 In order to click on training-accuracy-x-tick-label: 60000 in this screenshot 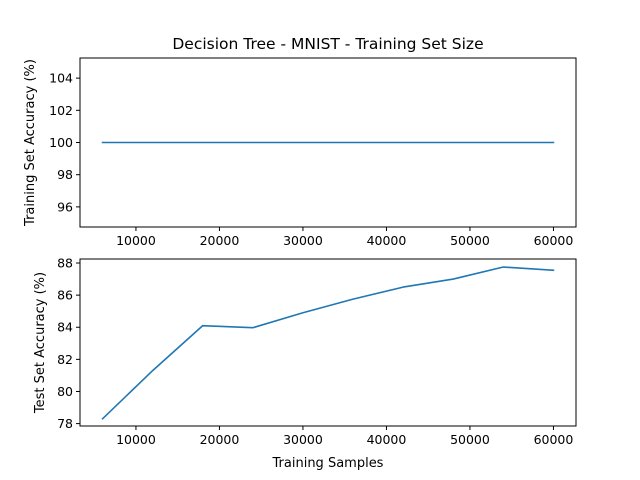, I will do `click(554, 240)`.